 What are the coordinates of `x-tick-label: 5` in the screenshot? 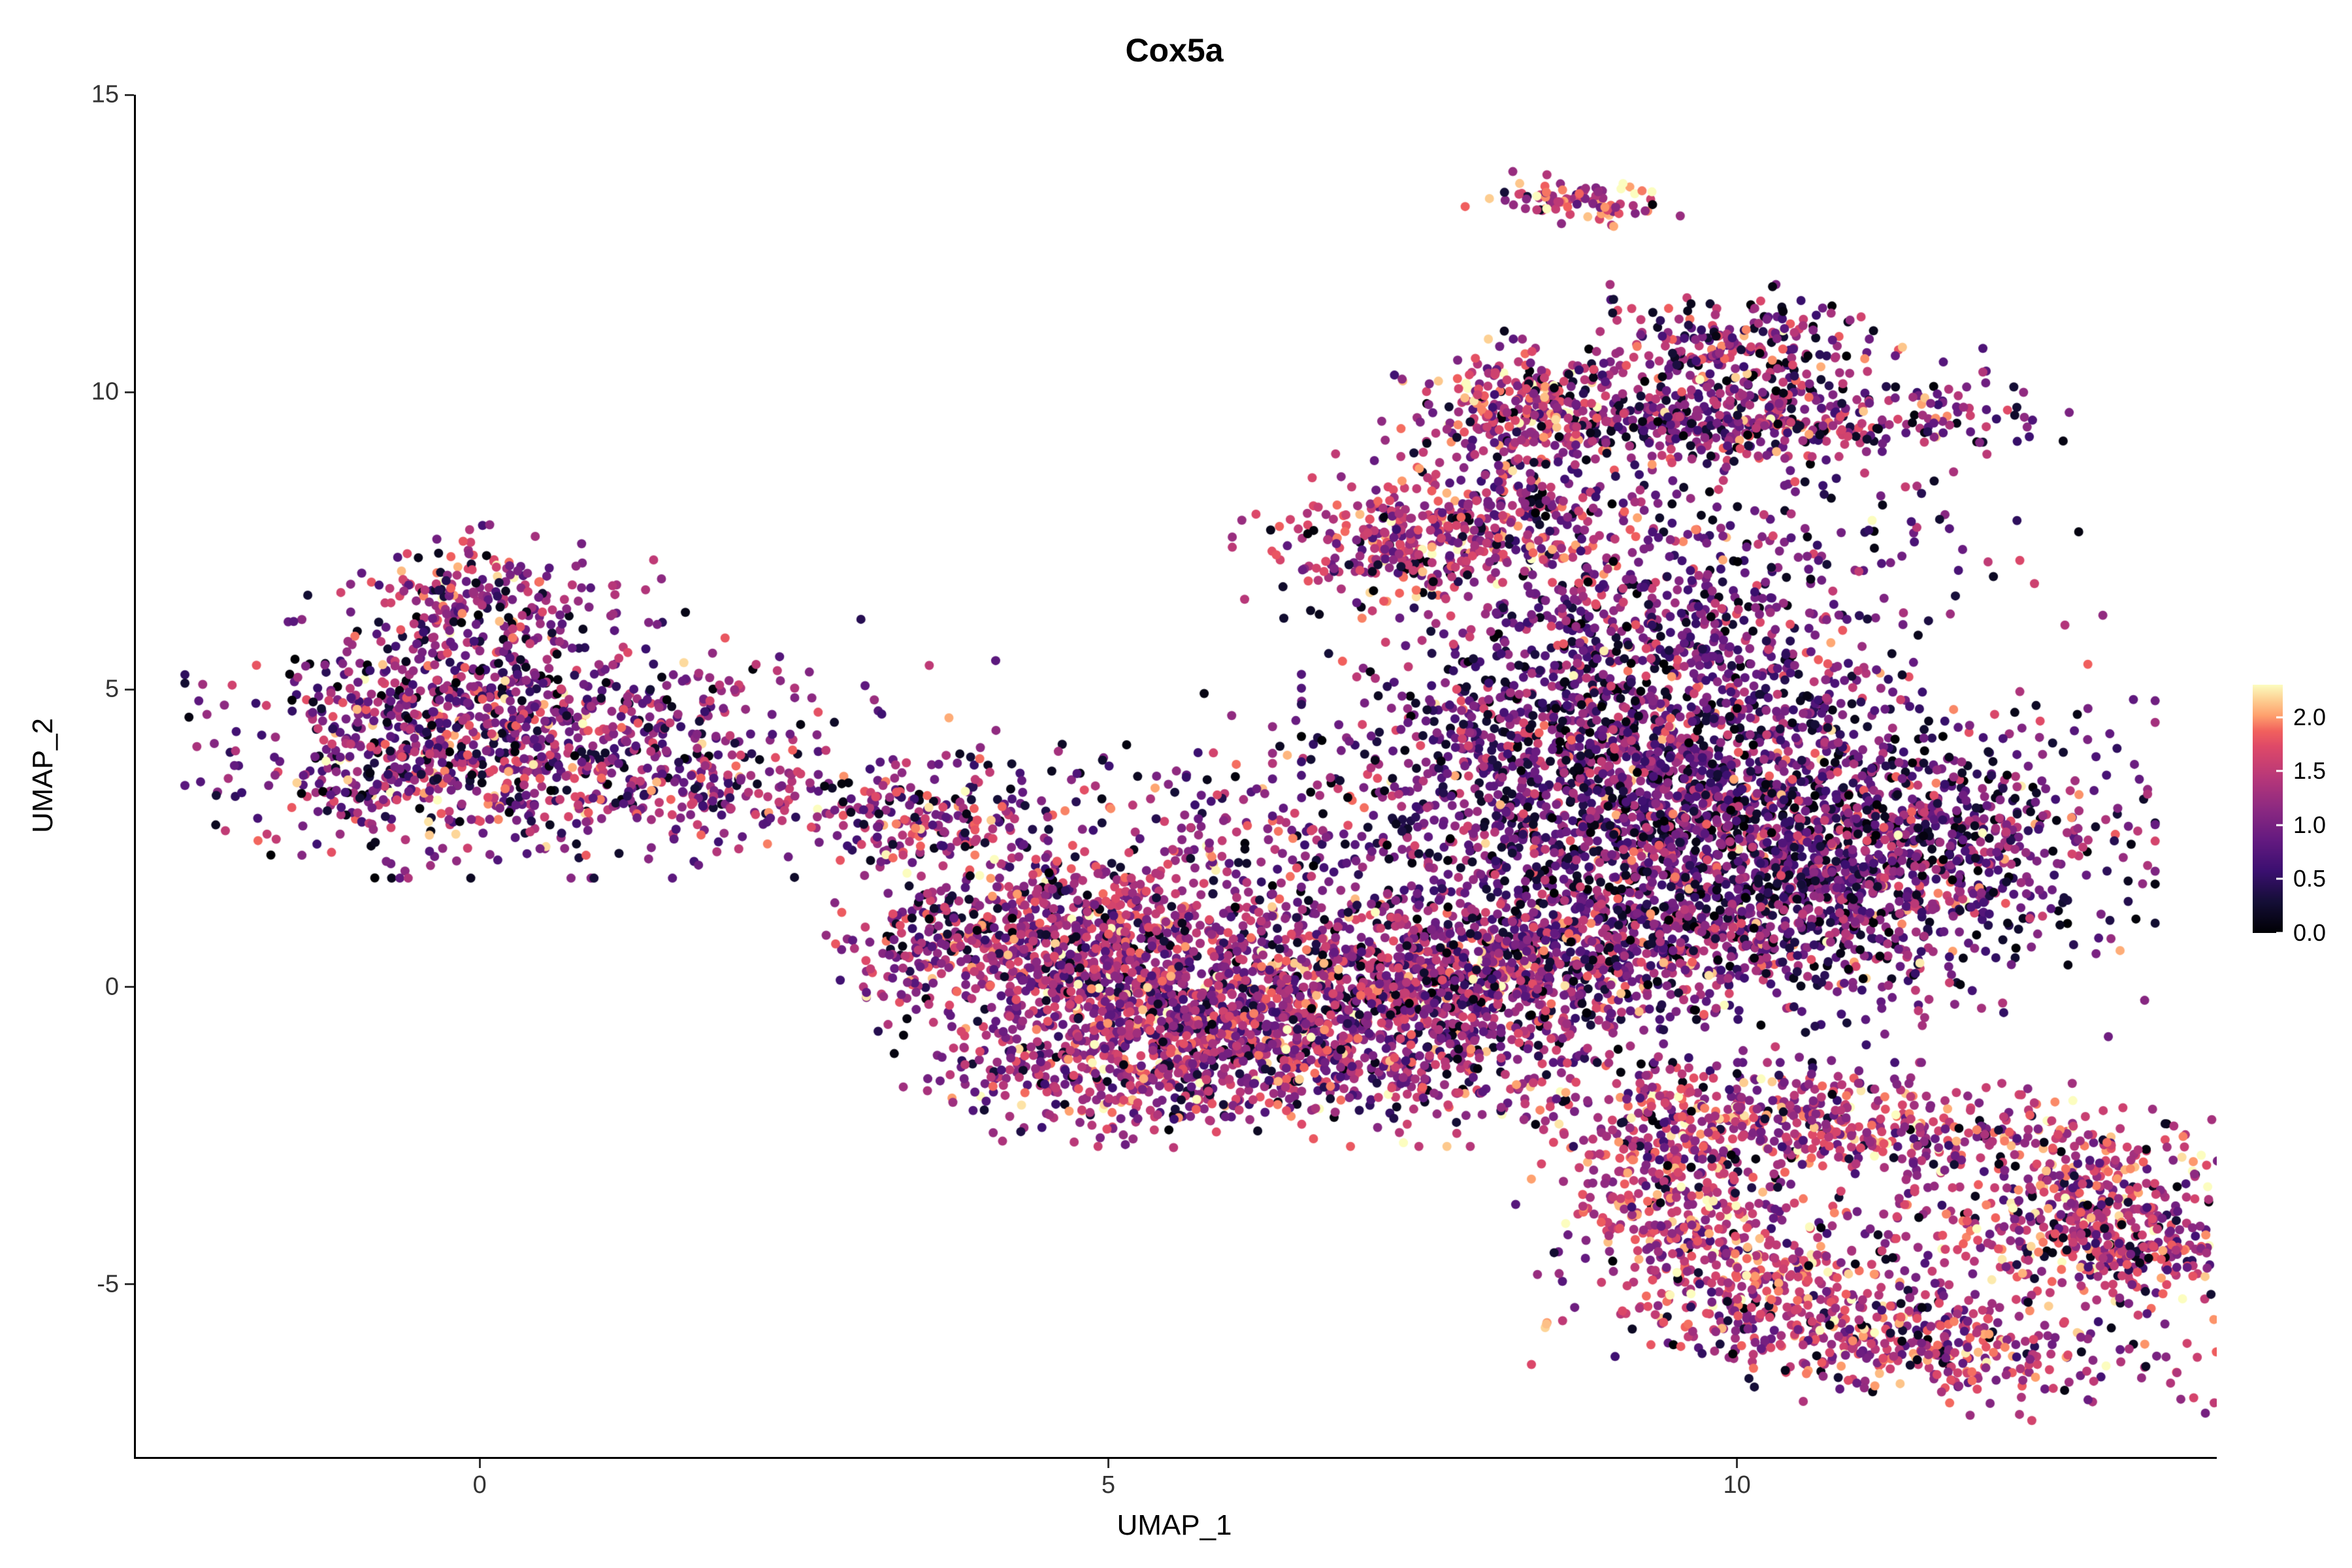 It's located at (1108, 1485).